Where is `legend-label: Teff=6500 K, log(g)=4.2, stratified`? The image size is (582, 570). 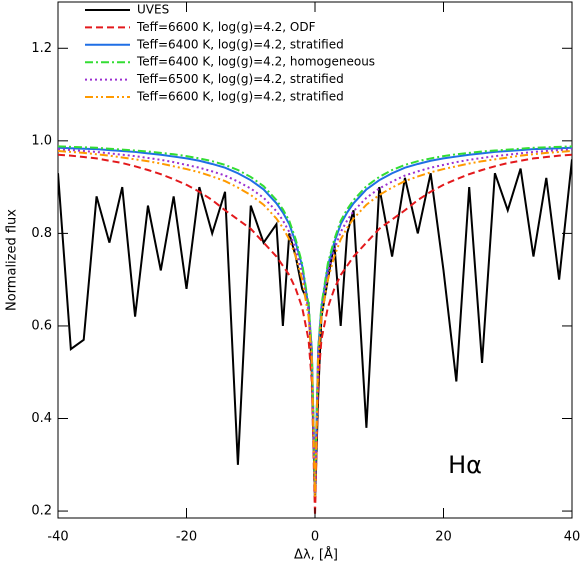 legend-label: Teff=6500 K, log(g)=4.2, stratified is located at coordinates (240, 79).